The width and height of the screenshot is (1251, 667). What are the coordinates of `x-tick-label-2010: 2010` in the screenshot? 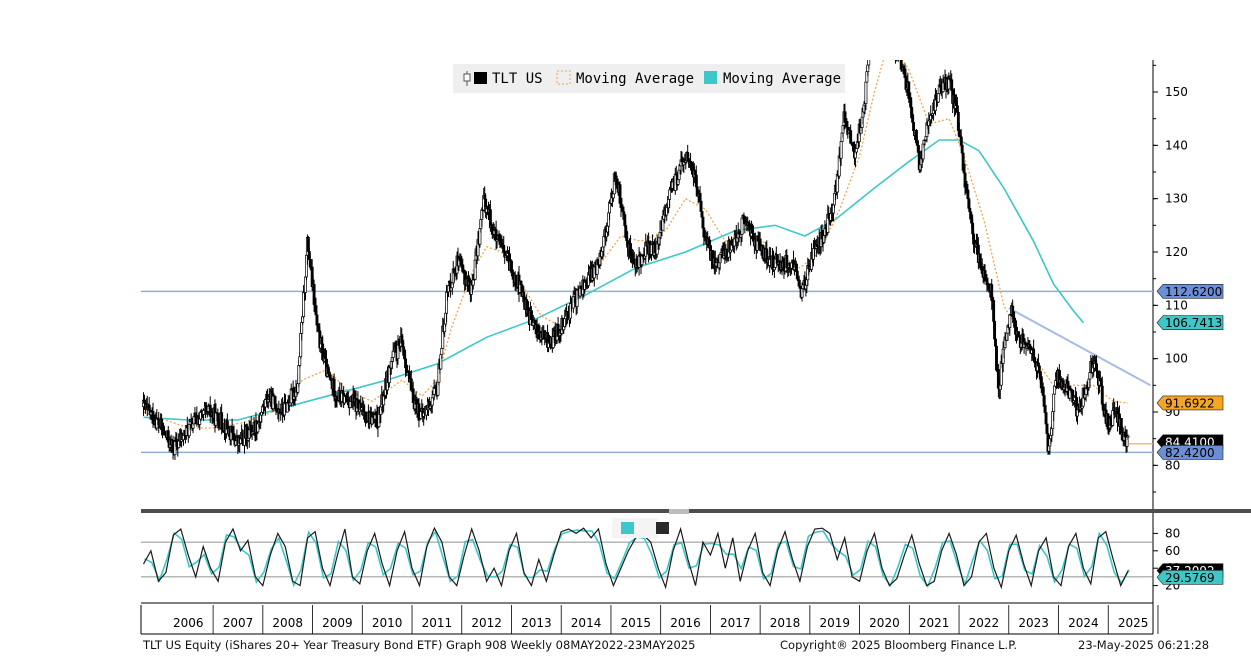 It's located at (387, 623).